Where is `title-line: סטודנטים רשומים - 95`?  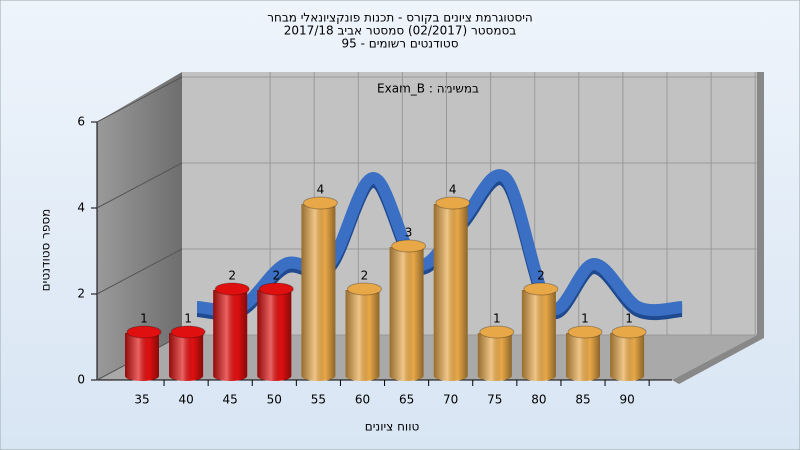 title-line: סטודנטים רשומים - 95 is located at coordinates (399, 44).